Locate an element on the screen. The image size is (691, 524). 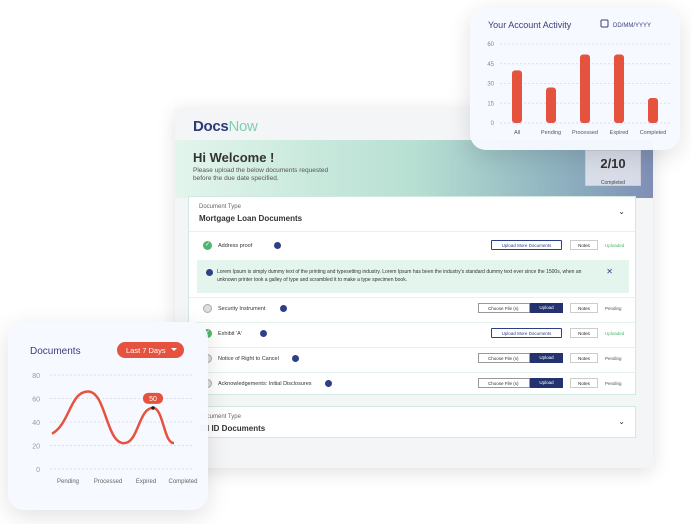
calendar-icon is located at coordinates (604, 23).